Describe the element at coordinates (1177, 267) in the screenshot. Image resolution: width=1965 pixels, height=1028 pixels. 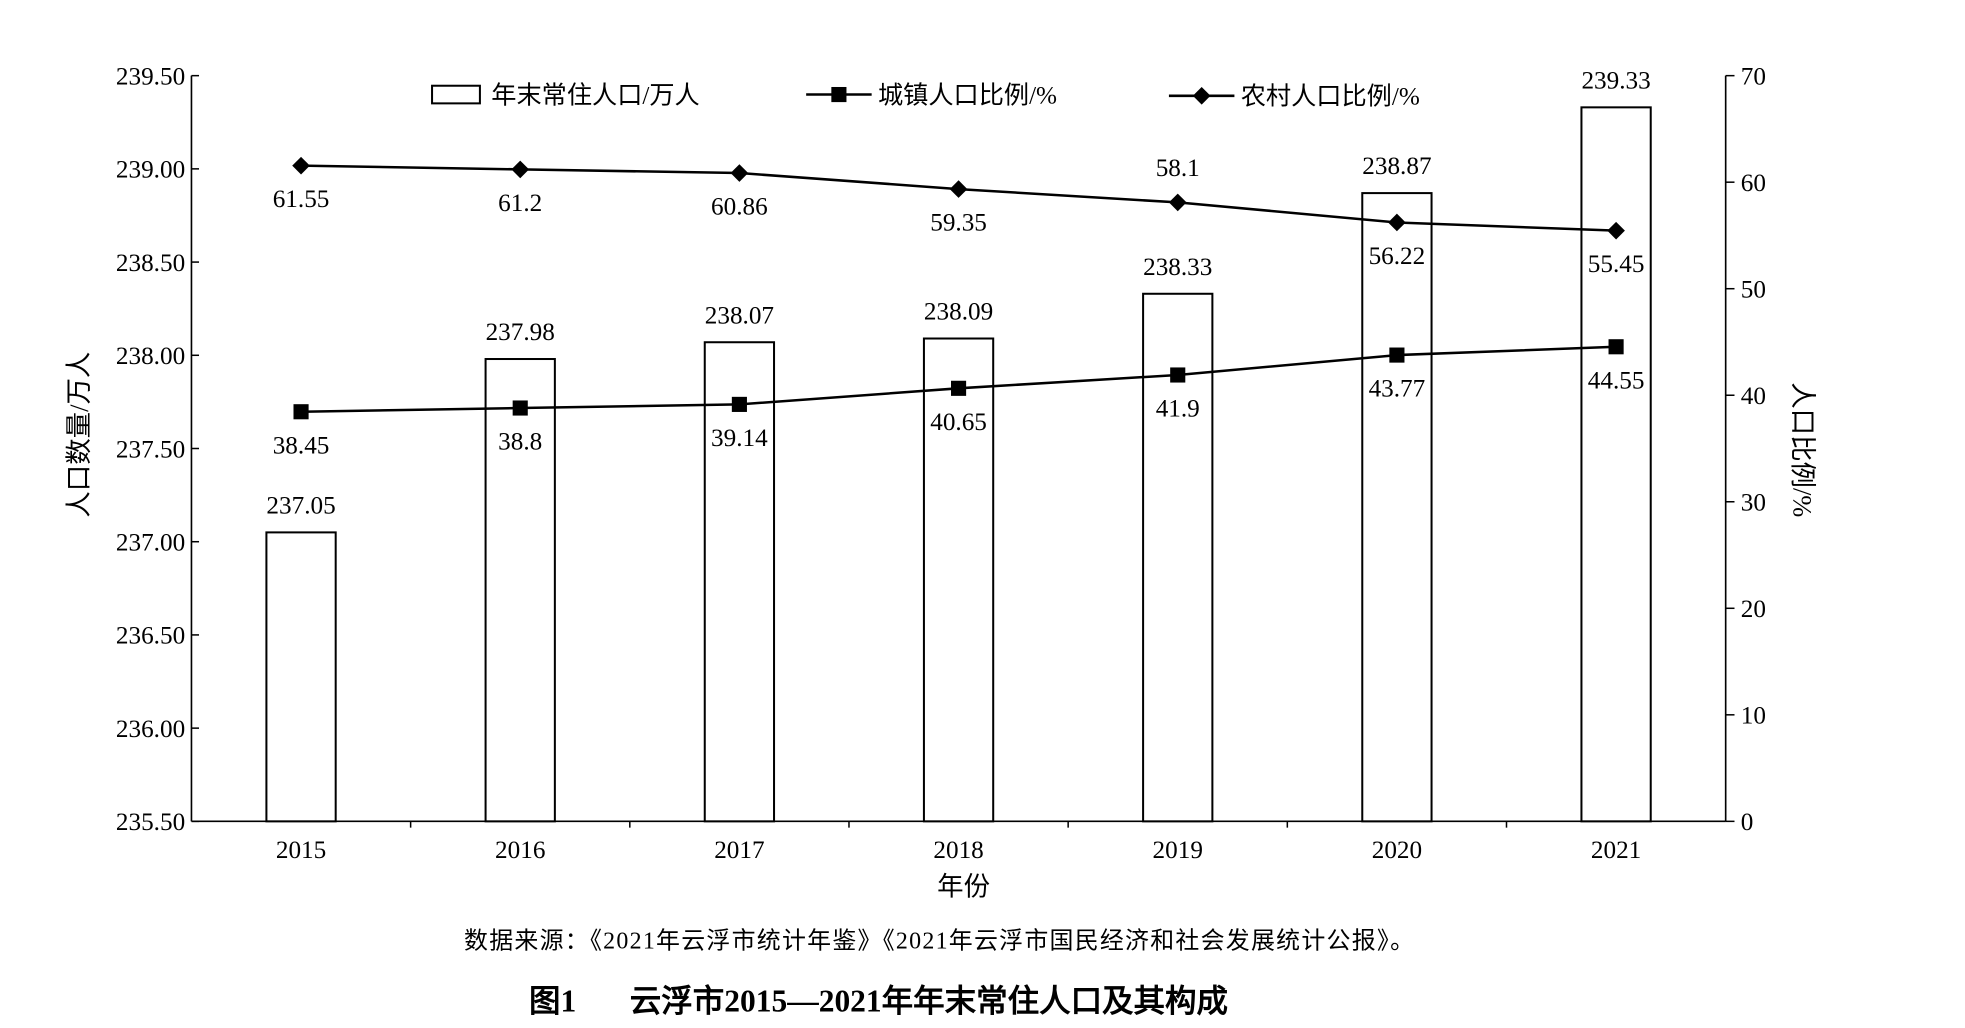
I see `bar-value-label: 238.33` at that location.